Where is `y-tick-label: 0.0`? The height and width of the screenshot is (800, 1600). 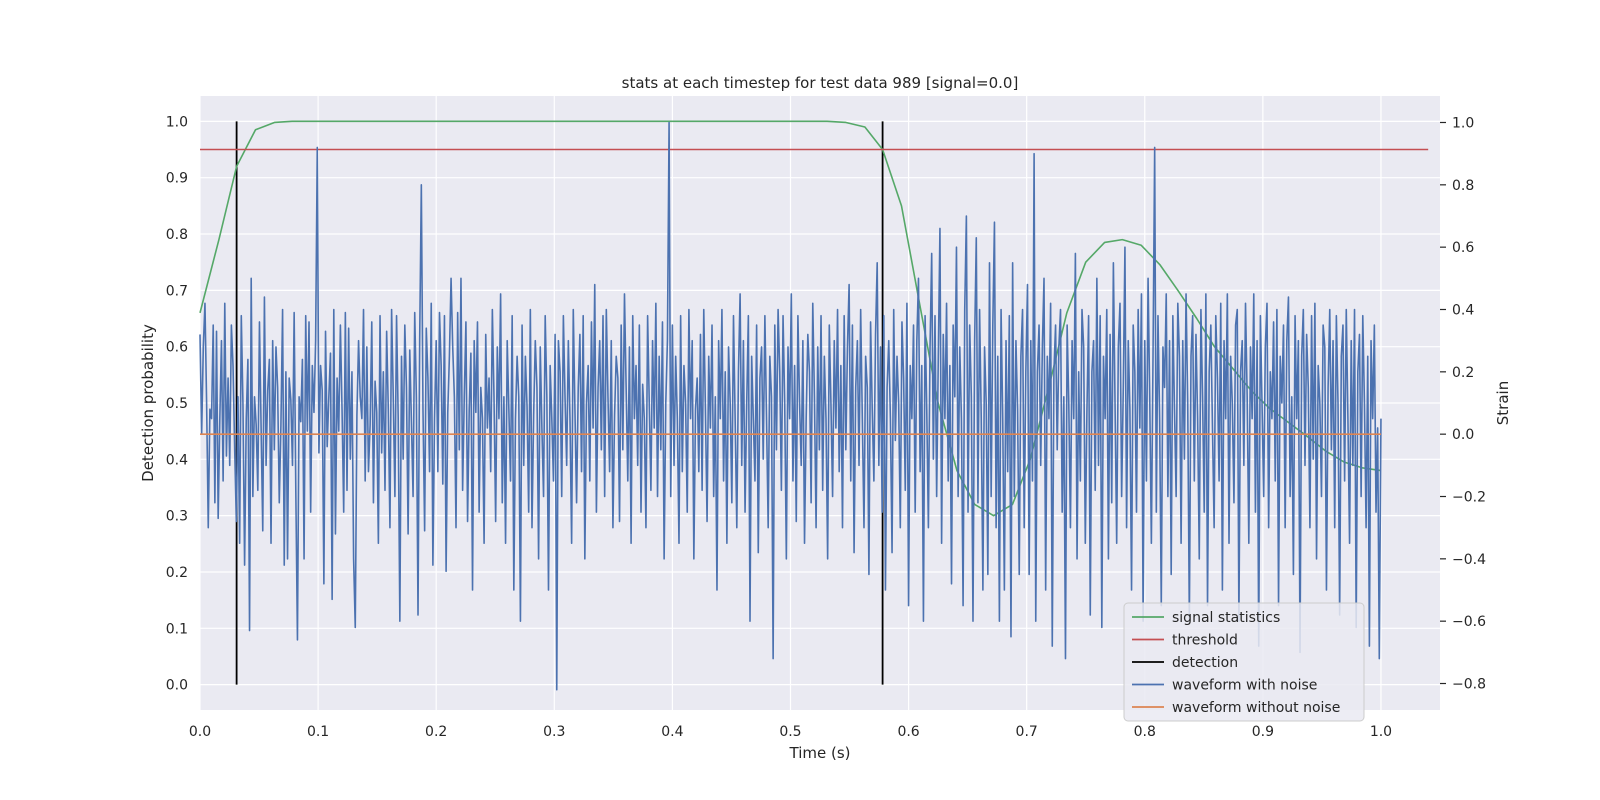
y-tick-label: 0.0 is located at coordinates (177, 686).